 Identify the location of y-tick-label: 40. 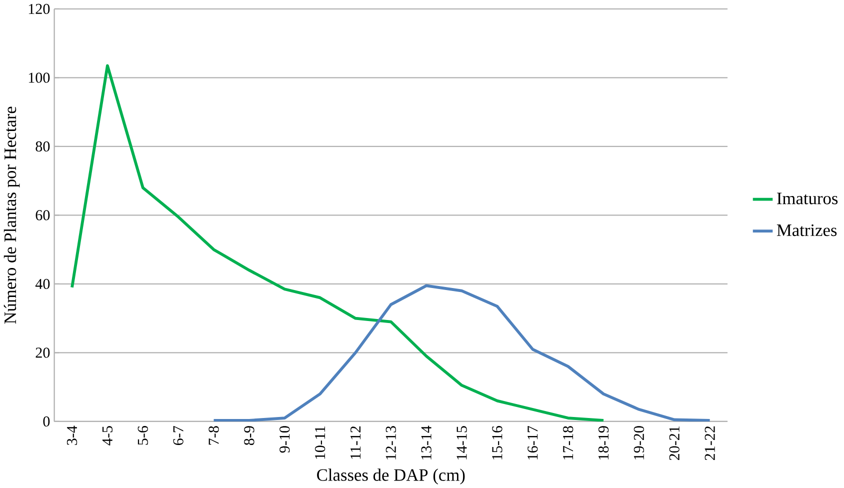
(42, 283).